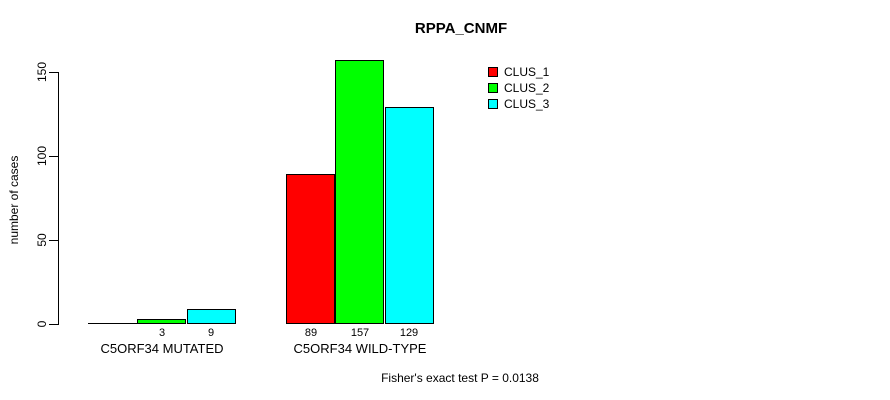 This screenshot has width=890, height=400. I want to click on bar-clus_1-0-zero, so click(112, 323).